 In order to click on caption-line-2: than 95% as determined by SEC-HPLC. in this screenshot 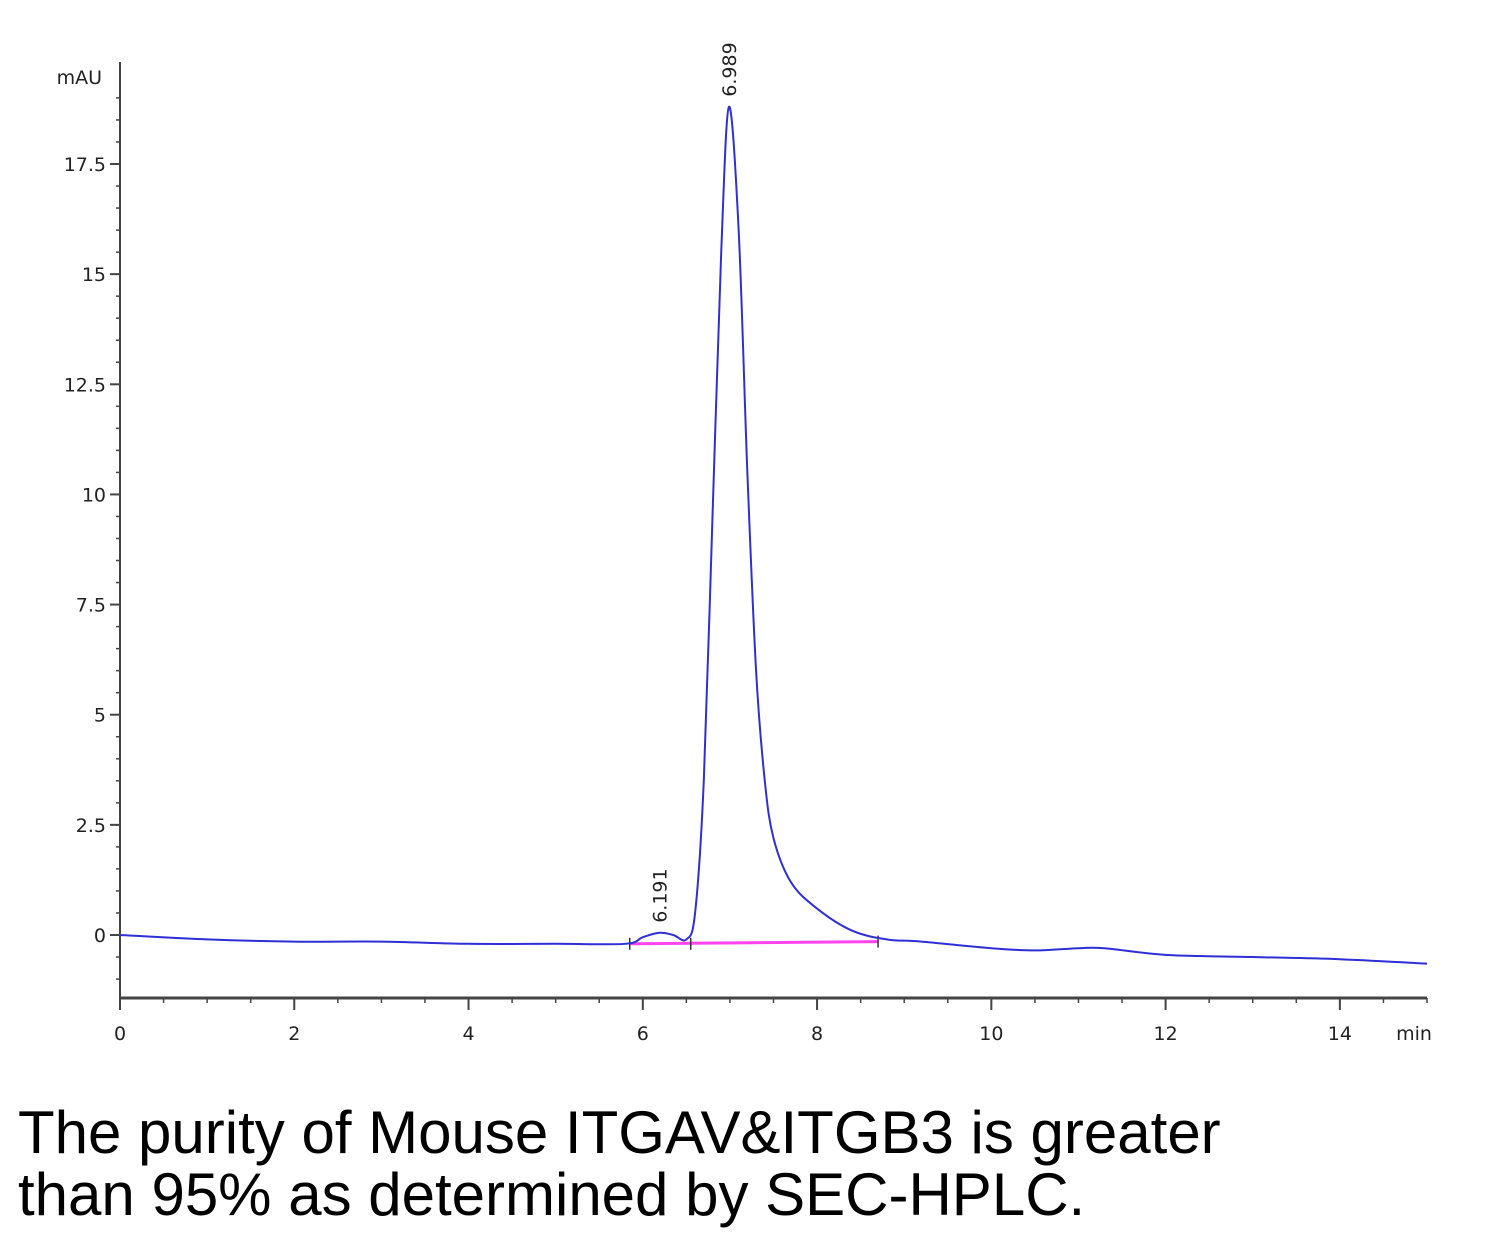, I will do `click(552, 1194)`.